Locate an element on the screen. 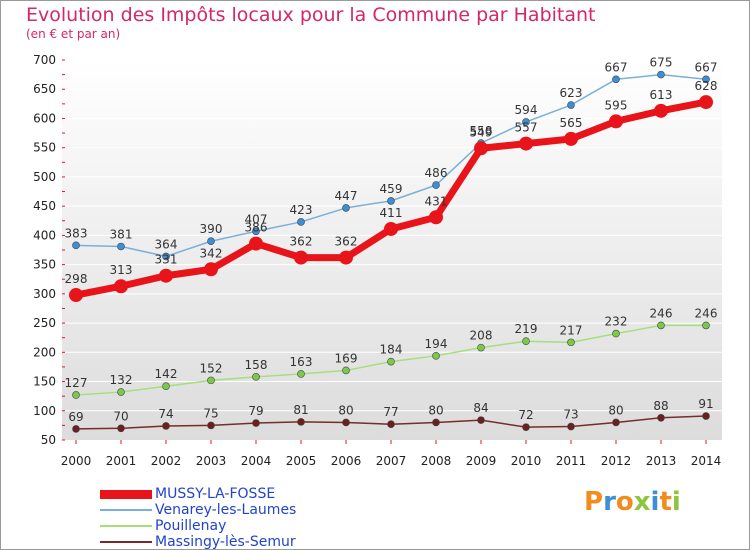 This screenshot has height=550, width=750. data-label-1: 423 is located at coordinates (301, 210).